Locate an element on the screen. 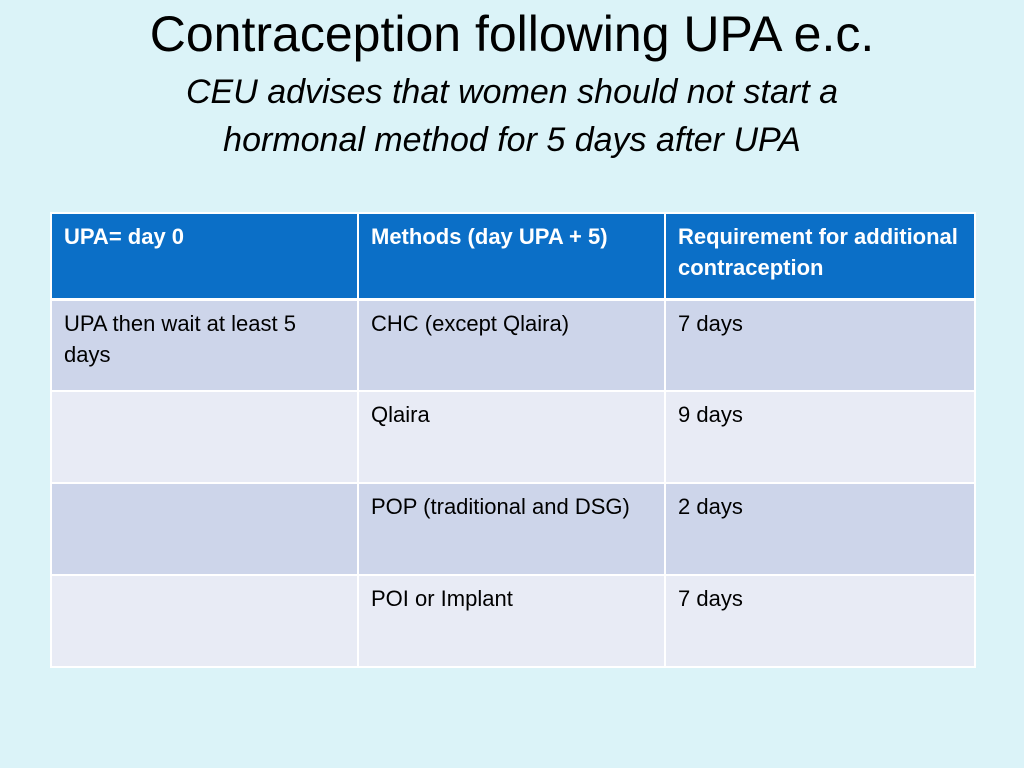 This screenshot has width=1024, height=768. cell-method: POI or Implant is located at coordinates (511, 621).